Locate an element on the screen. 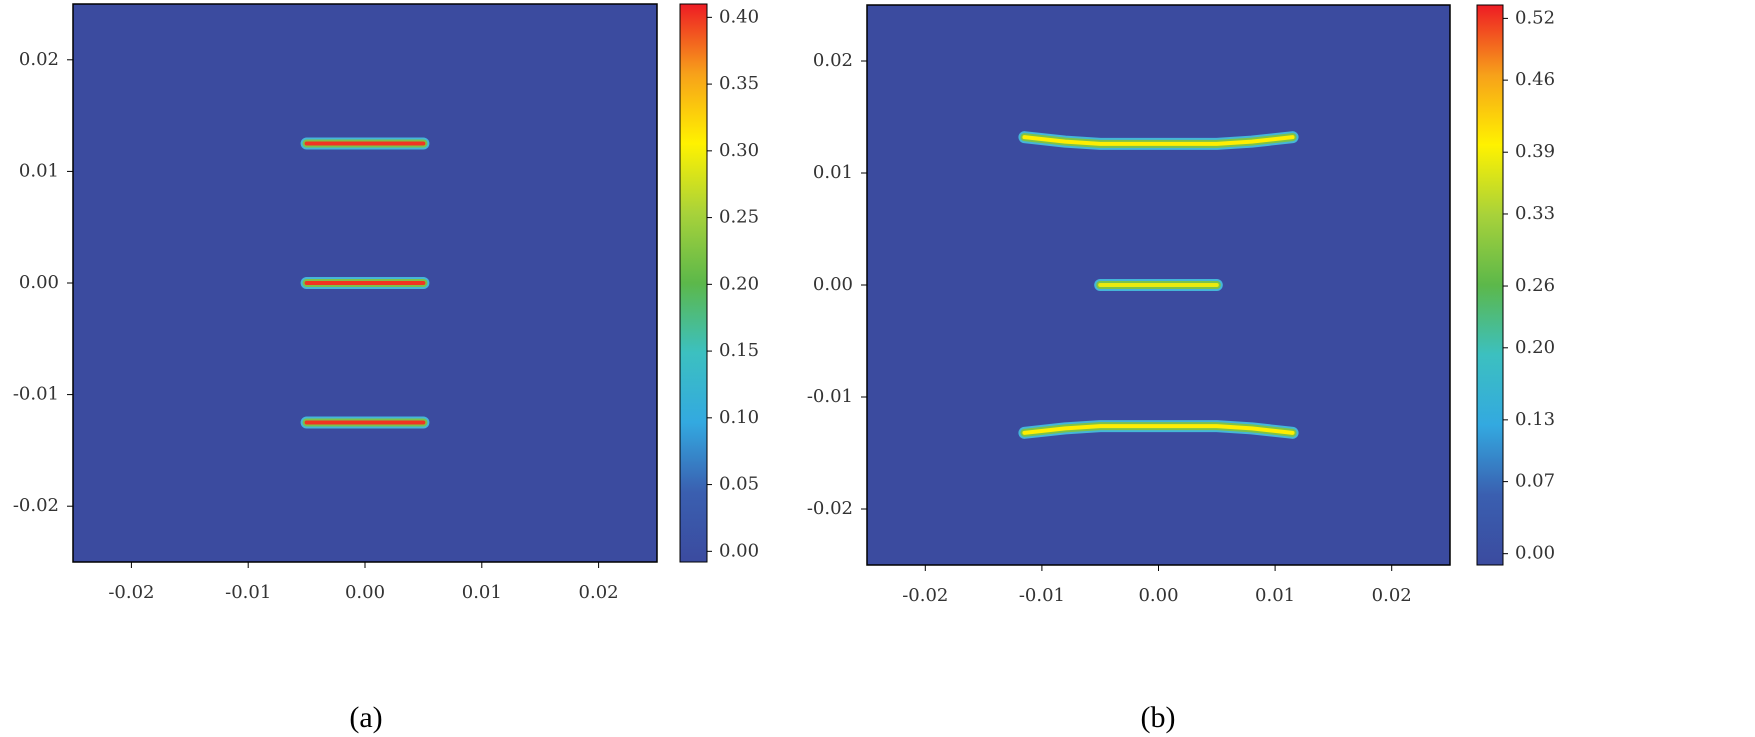  colorbar-tick-label: 0.25 is located at coordinates (739, 217).